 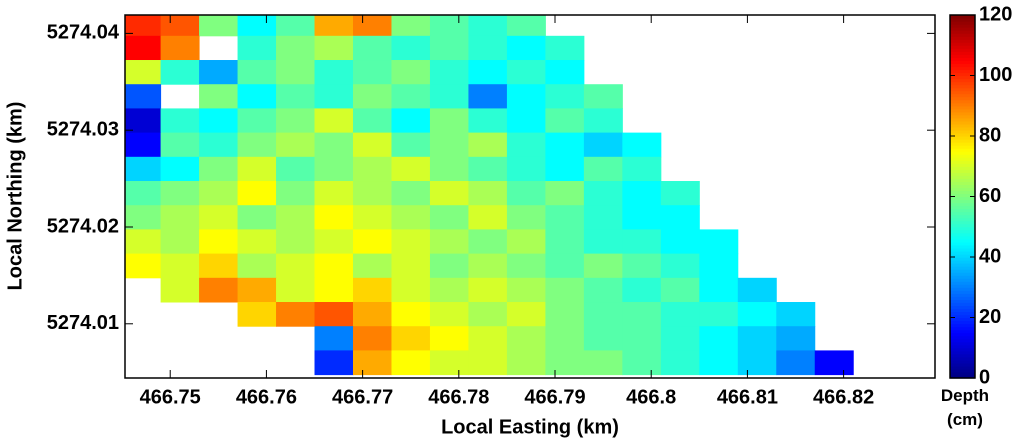 I want to click on x-axis-label: Local Easting (km), so click(x=530, y=427).